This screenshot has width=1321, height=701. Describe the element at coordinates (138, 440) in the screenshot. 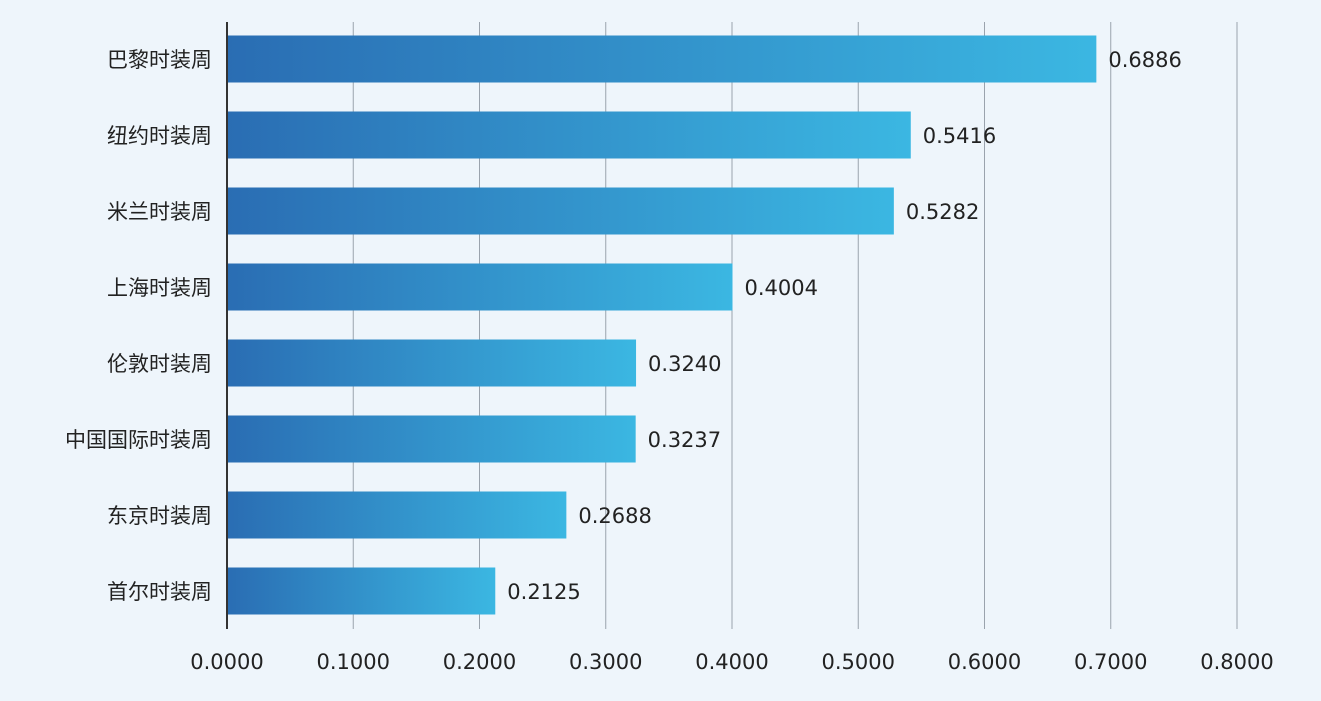

I see `category-label: 中国国际时装周` at that location.